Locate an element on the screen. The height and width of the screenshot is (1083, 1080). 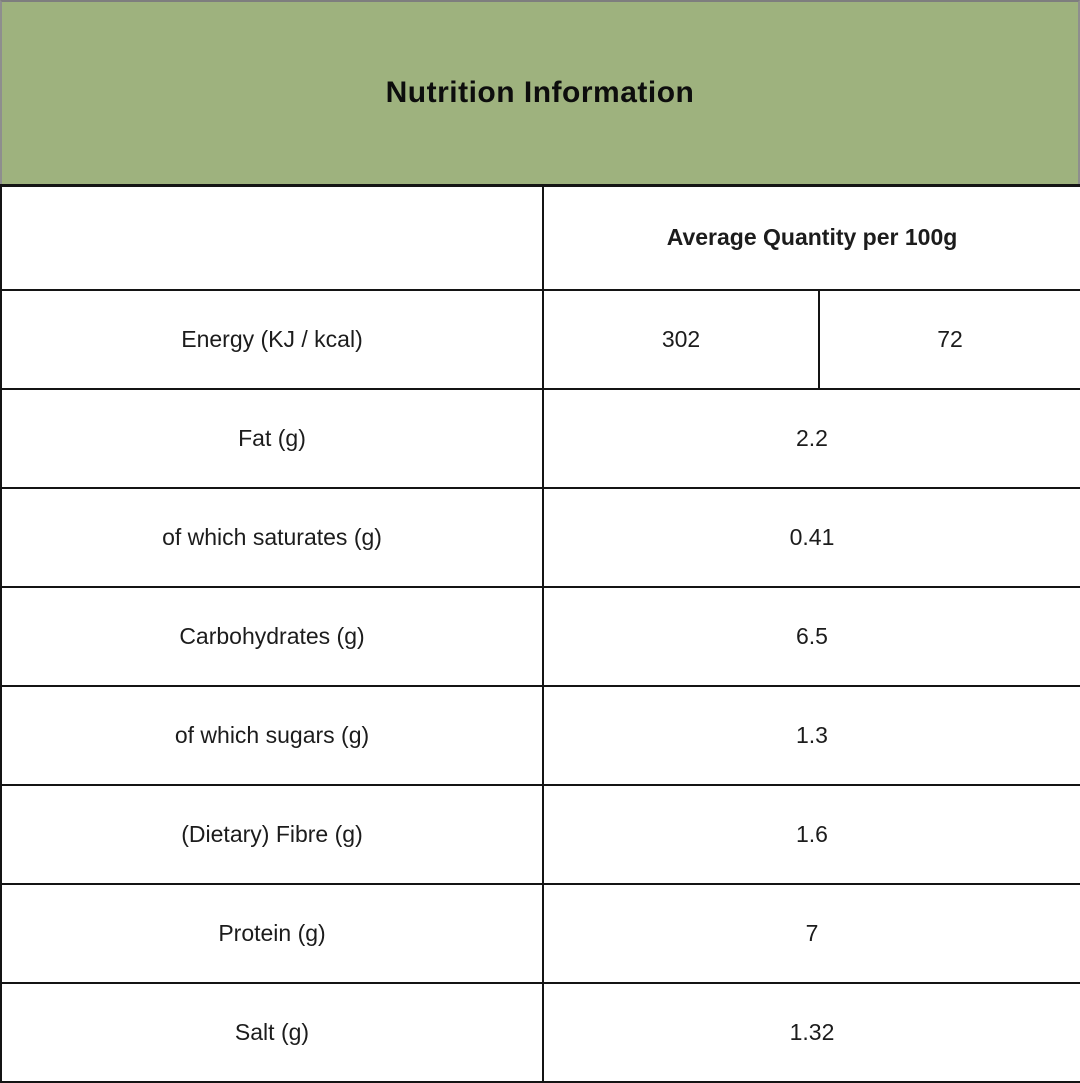
nutrient-value: 0.41 is located at coordinates (811, 537).